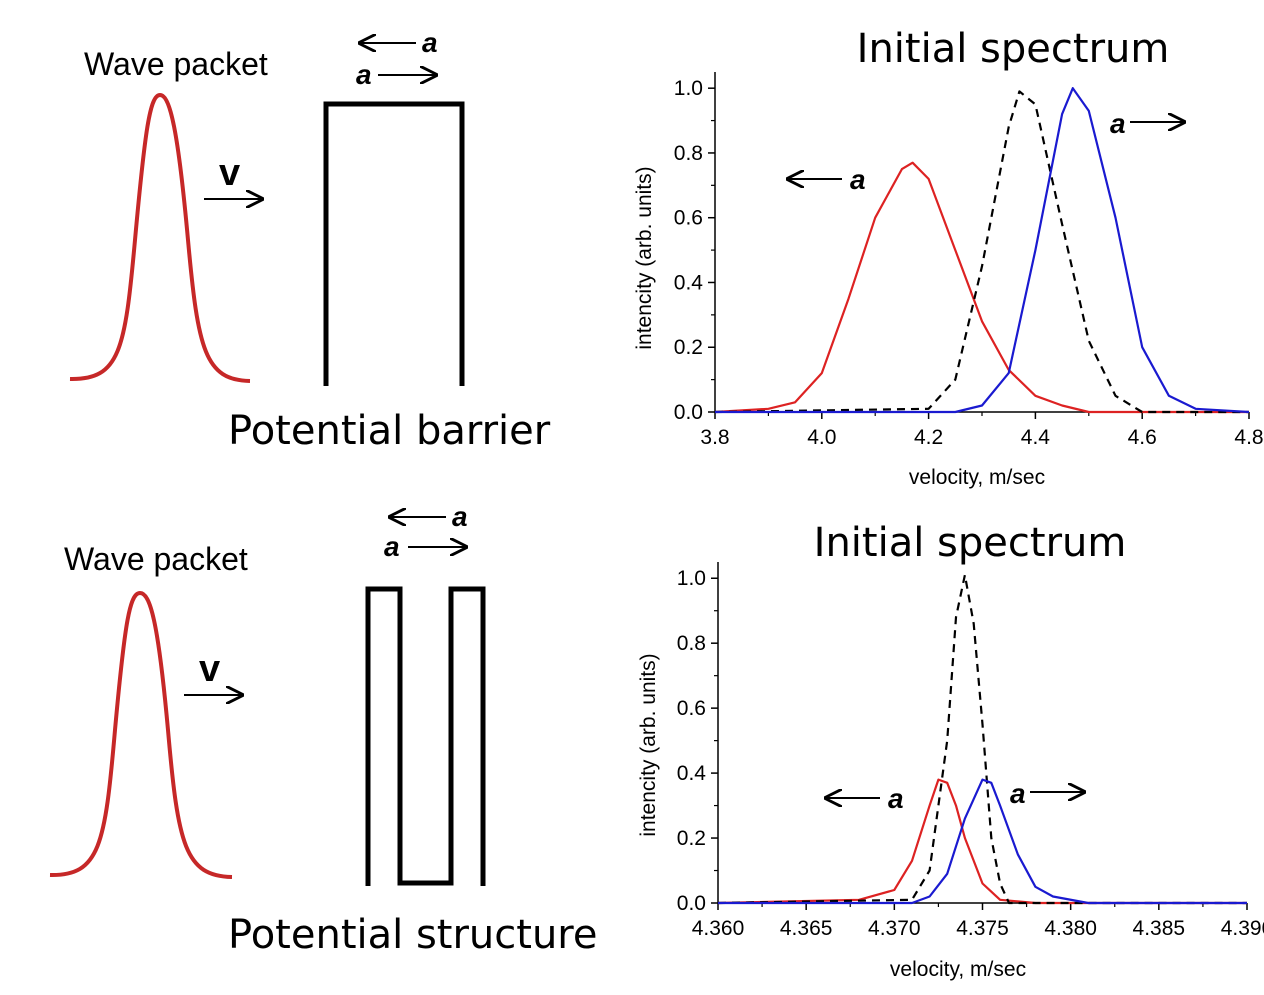 The height and width of the screenshot is (995, 1264). Describe the element at coordinates (1159, 928) in the screenshot. I see `x-tick-label: 4.385` at that location.